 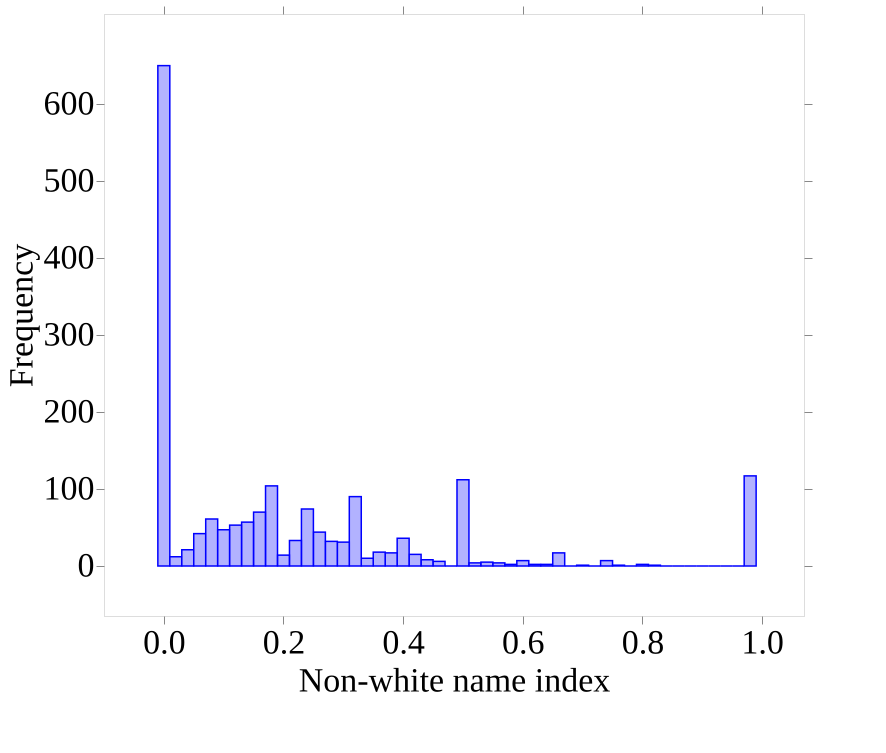 What do you see at coordinates (164, 643) in the screenshot?
I see `x-tick-label: 0.0` at bounding box center [164, 643].